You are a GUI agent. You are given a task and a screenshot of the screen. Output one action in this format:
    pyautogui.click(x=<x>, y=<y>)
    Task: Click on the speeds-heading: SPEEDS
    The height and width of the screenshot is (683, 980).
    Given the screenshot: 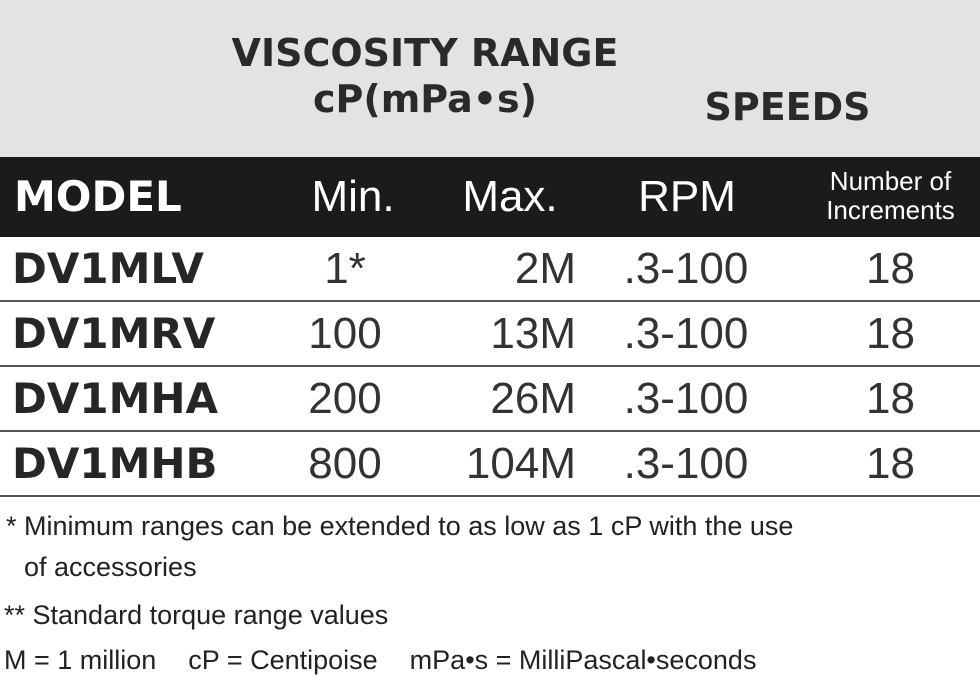 What is the action you would take?
    pyautogui.click(x=787, y=107)
    